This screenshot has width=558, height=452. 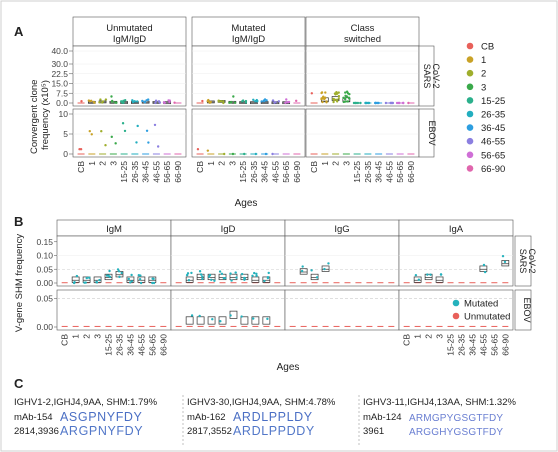 I want to click on x-tick-label-a: 46-55, so click(x=156, y=172).